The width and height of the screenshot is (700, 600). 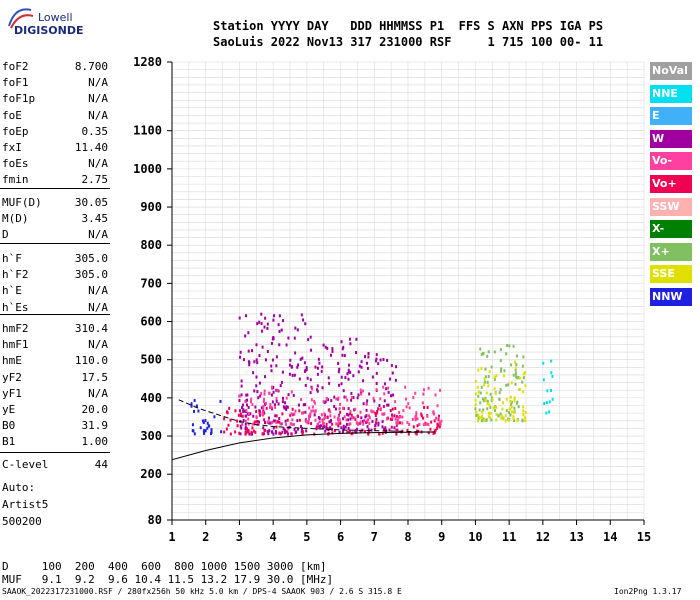 What do you see at coordinates (147, 169) in the screenshot?
I see `y-tick-label: 1000` at bounding box center [147, 169].